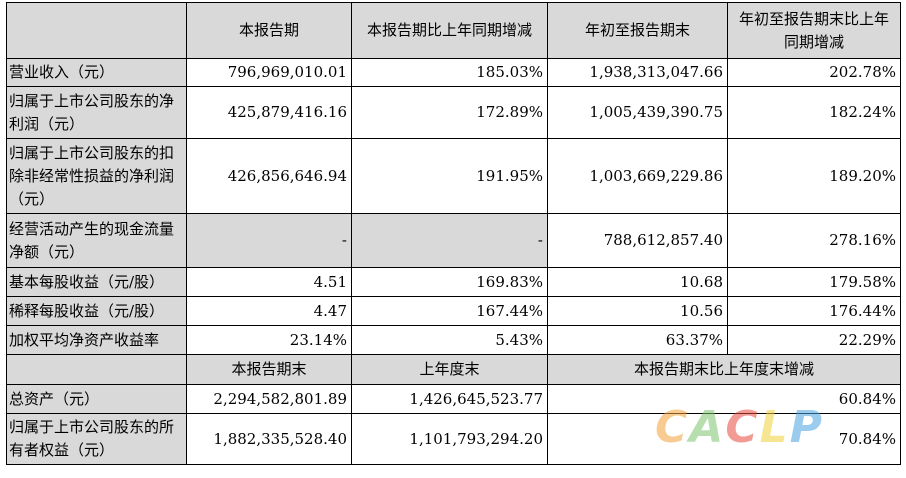 The image size is (906, 478). Describe the element at coordinates (814, 240) in the screenshot. I see `cell-value: 278.16%` at that location.